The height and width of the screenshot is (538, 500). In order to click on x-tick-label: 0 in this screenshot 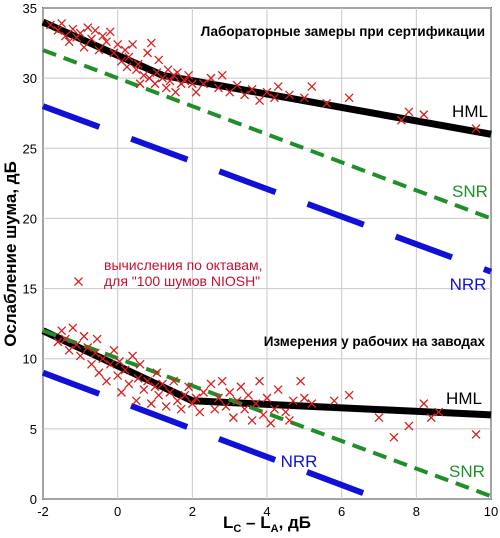, I will do `click(117, 511)`.